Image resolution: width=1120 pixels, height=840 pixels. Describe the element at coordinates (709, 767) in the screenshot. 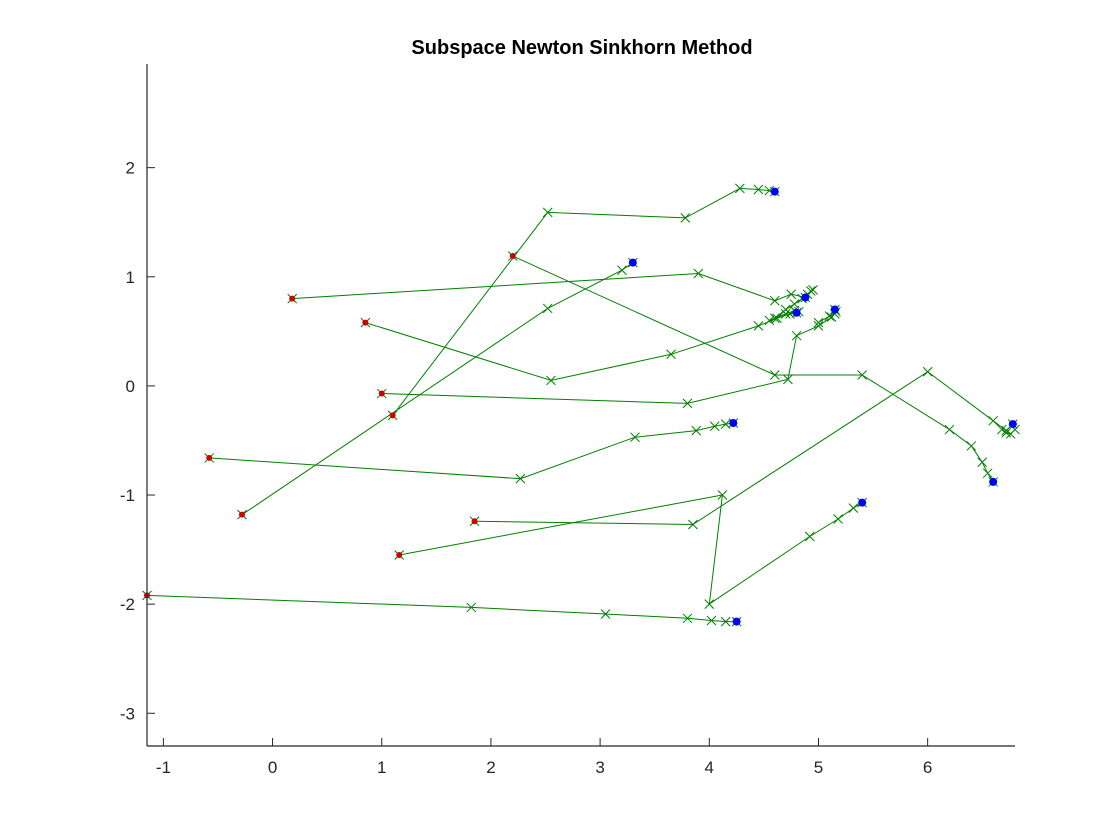

I see `x-tick-label: 4` at that location.